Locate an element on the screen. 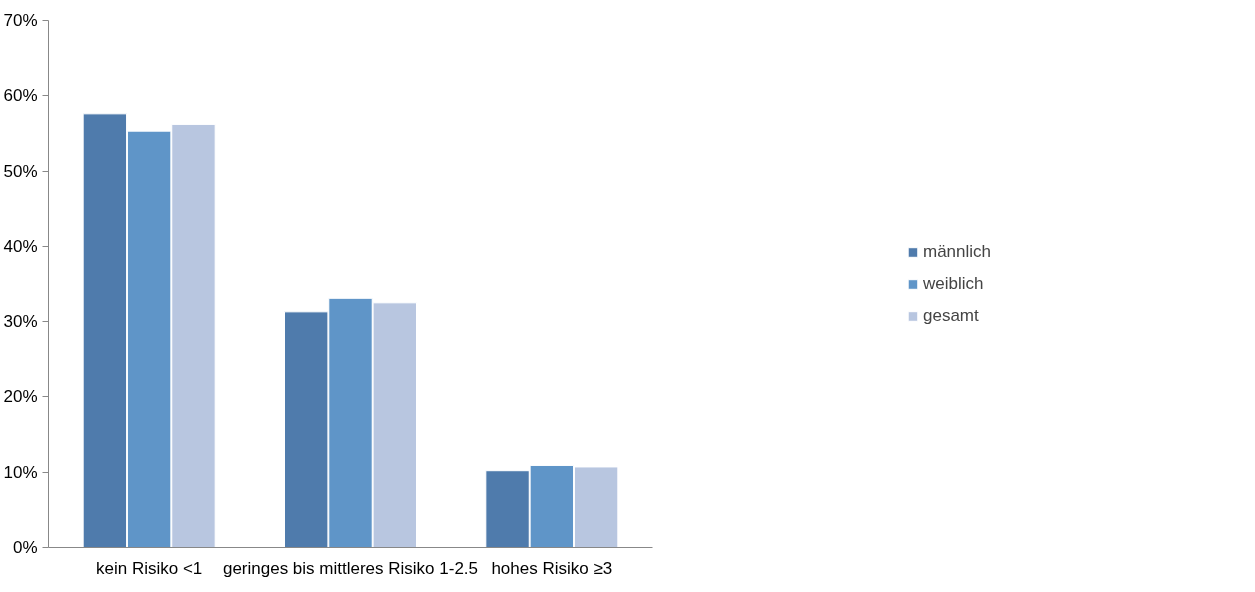  legend-label: gesamt is located at coordinates (950, 315).